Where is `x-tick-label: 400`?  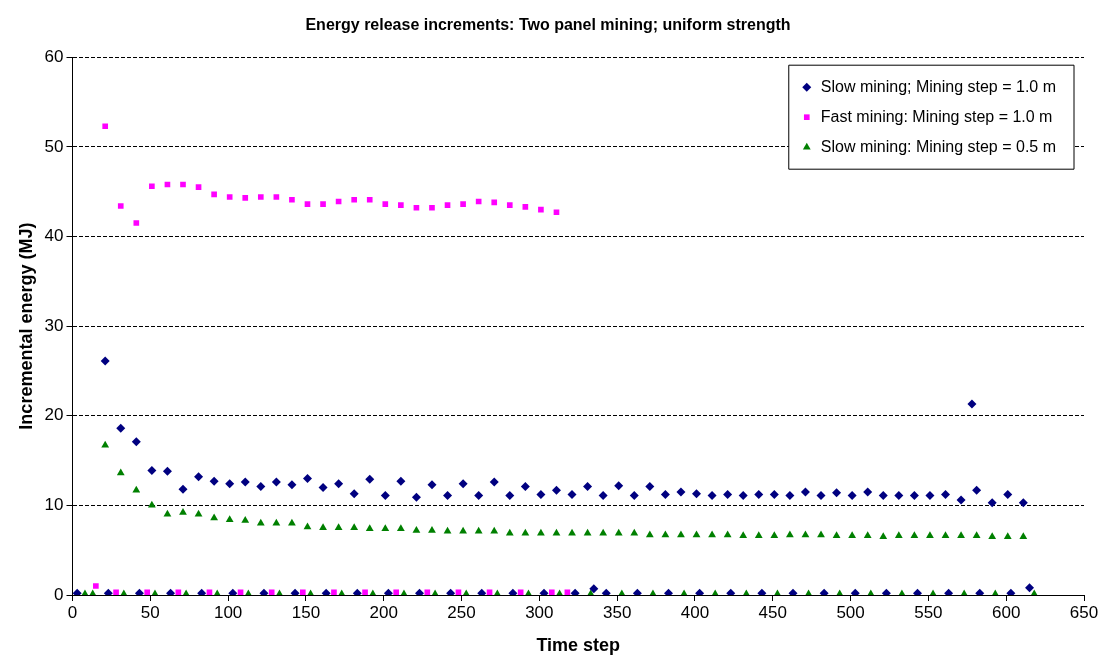 x-tick-label: 400 is located at coordinates (695, 613).